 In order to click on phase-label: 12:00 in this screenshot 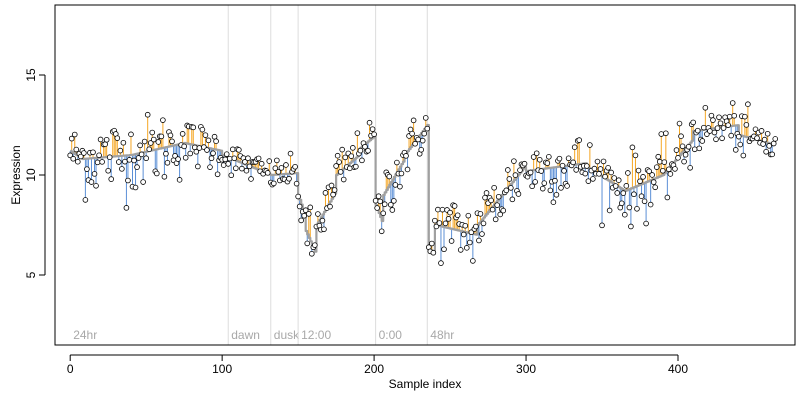, I will do `click(316, 335)`.